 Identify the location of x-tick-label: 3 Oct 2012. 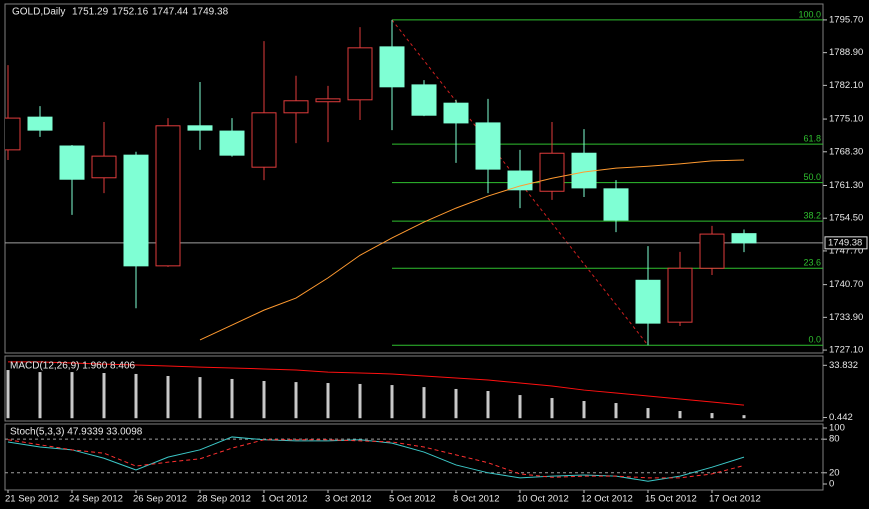
(348, 499).